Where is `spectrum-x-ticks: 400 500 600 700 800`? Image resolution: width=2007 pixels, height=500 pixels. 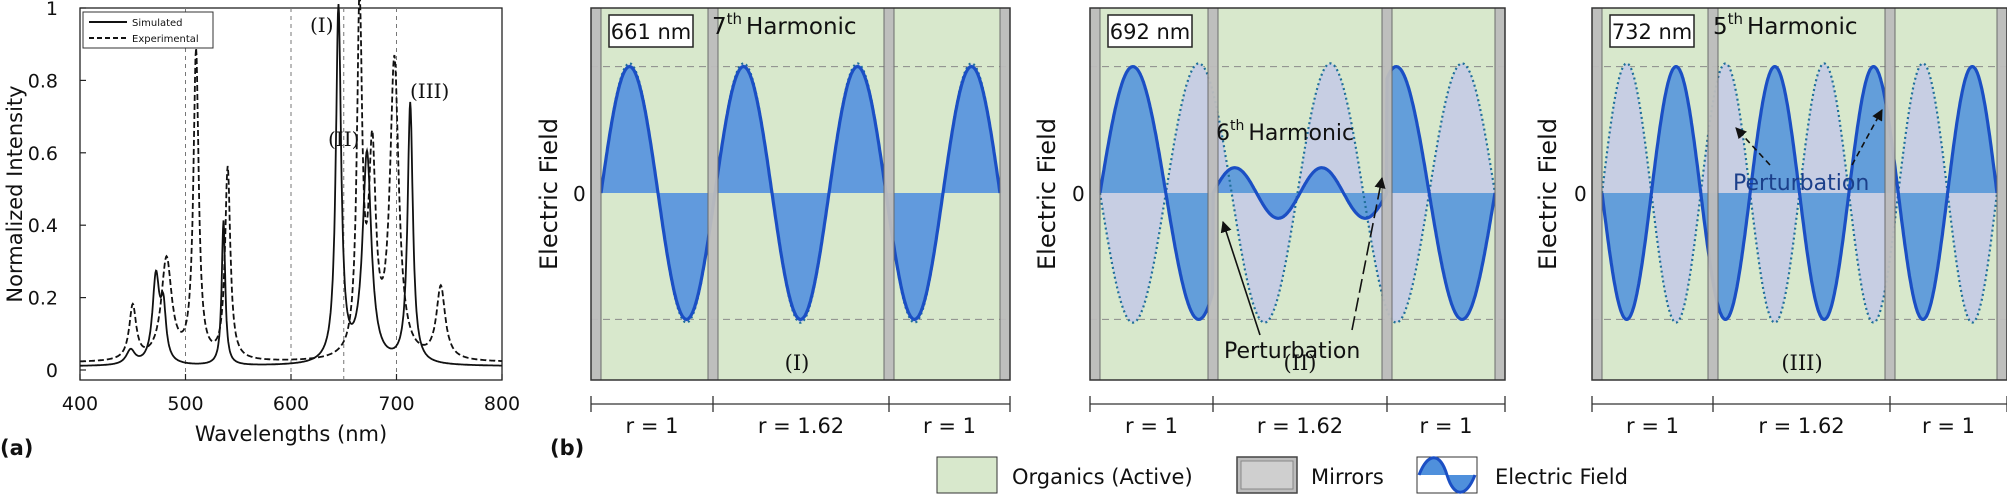 spectrum-x-ticks: 400 500 600 700 800 is located at coordinates (291, 394).